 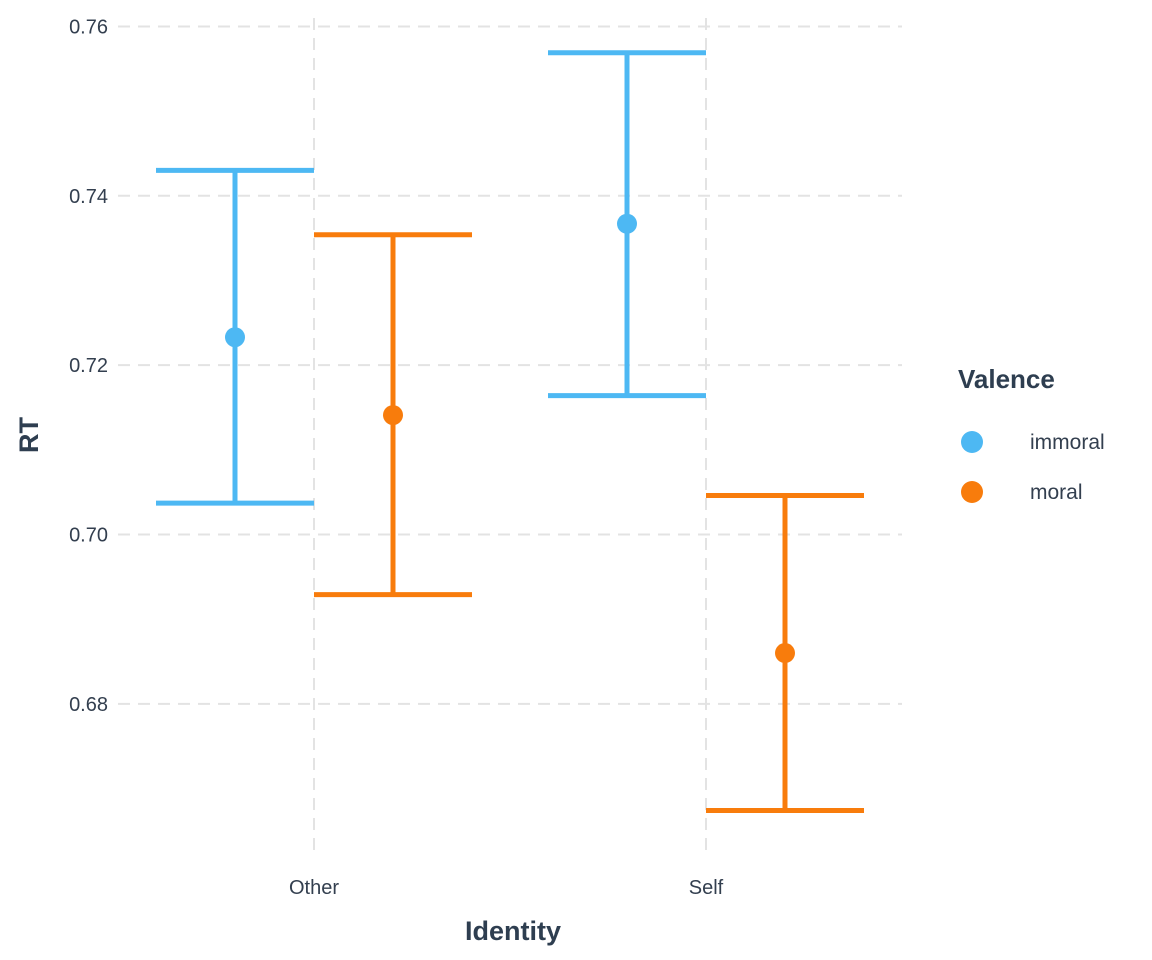 What do you see at coordinates (1033, 467) in the screenshot?
I see `legend-items: immoral moral` at bounding box center [1033, 467].